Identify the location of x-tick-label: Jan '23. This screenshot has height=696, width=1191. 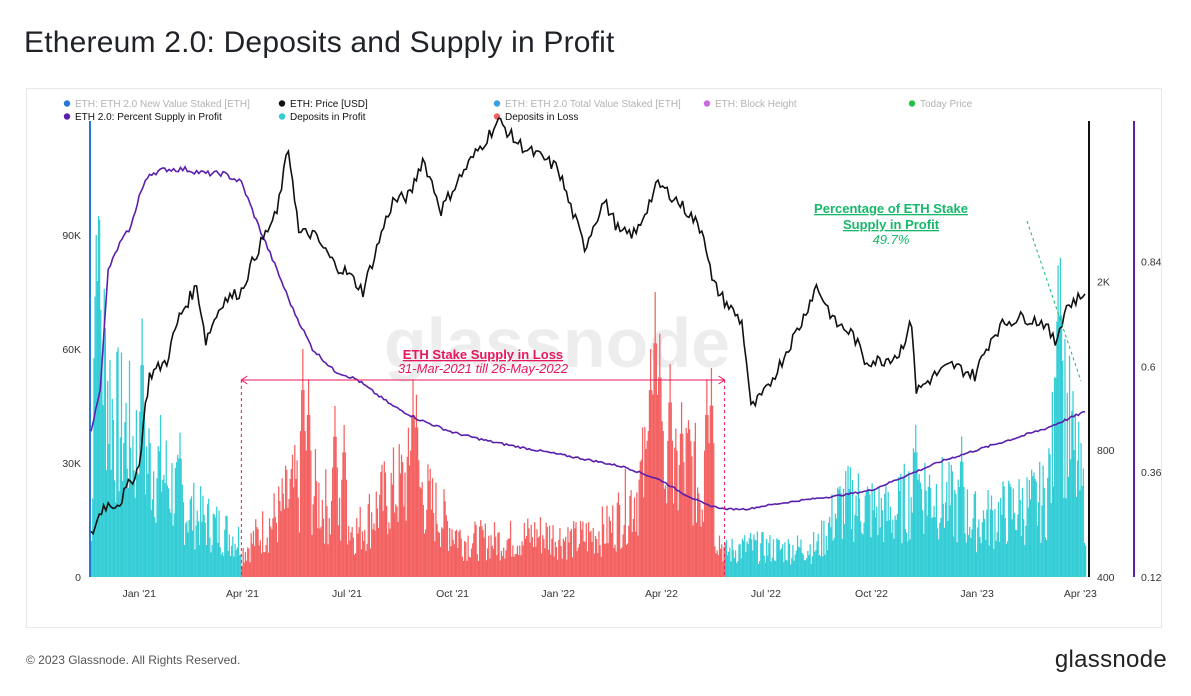
(977, 594).